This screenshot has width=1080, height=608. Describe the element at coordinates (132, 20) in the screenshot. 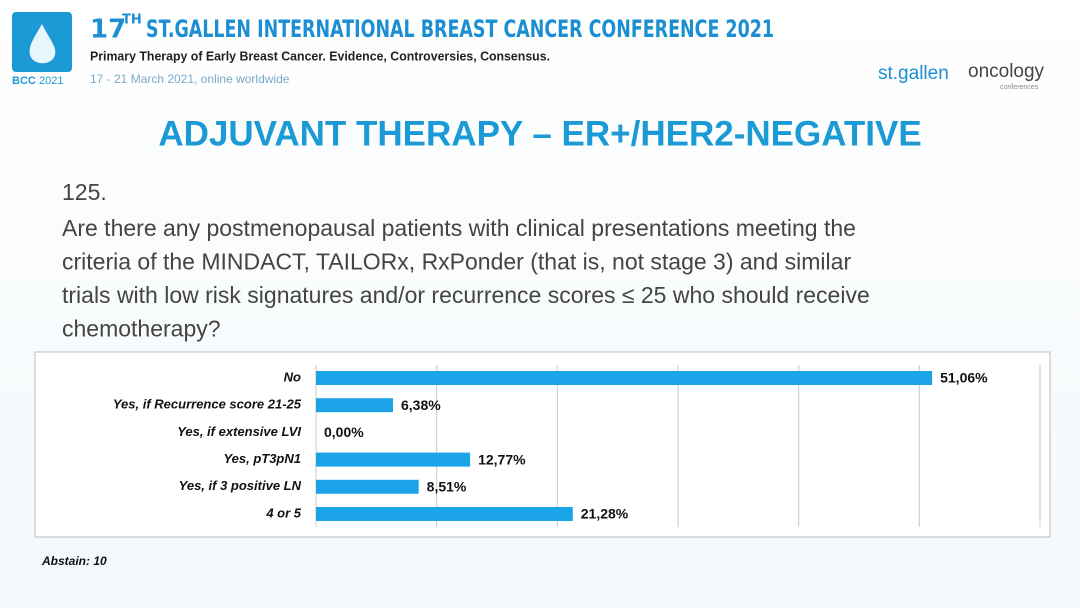

I see `edition-suffix: TH` at that location.